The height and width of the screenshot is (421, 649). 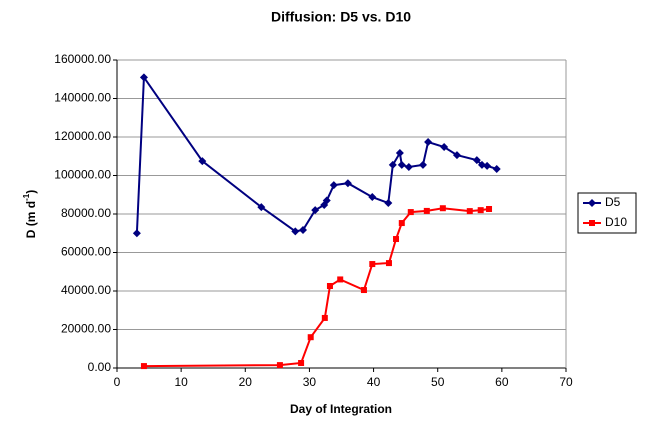 I want to click on y-tick-label: 60000.00, so click(x=86, y=252).